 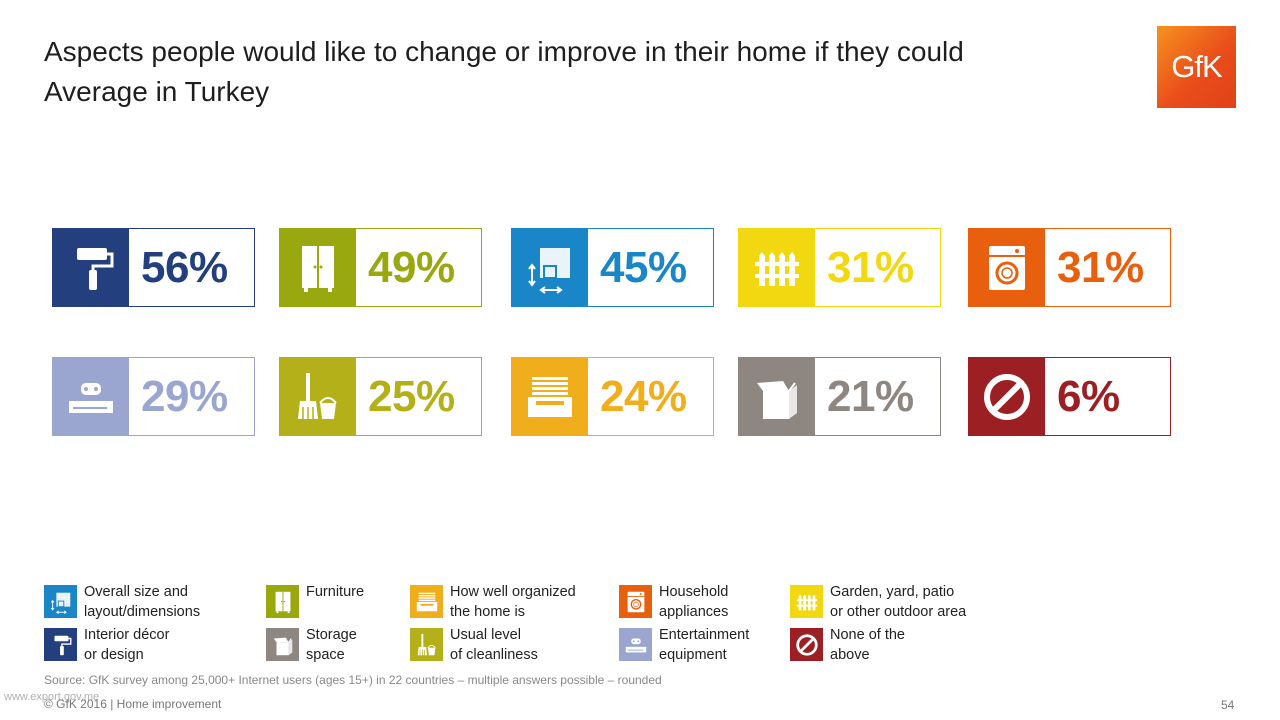 I want to click on tile-broom-bucket: 25%, so click(x=380, y=396).